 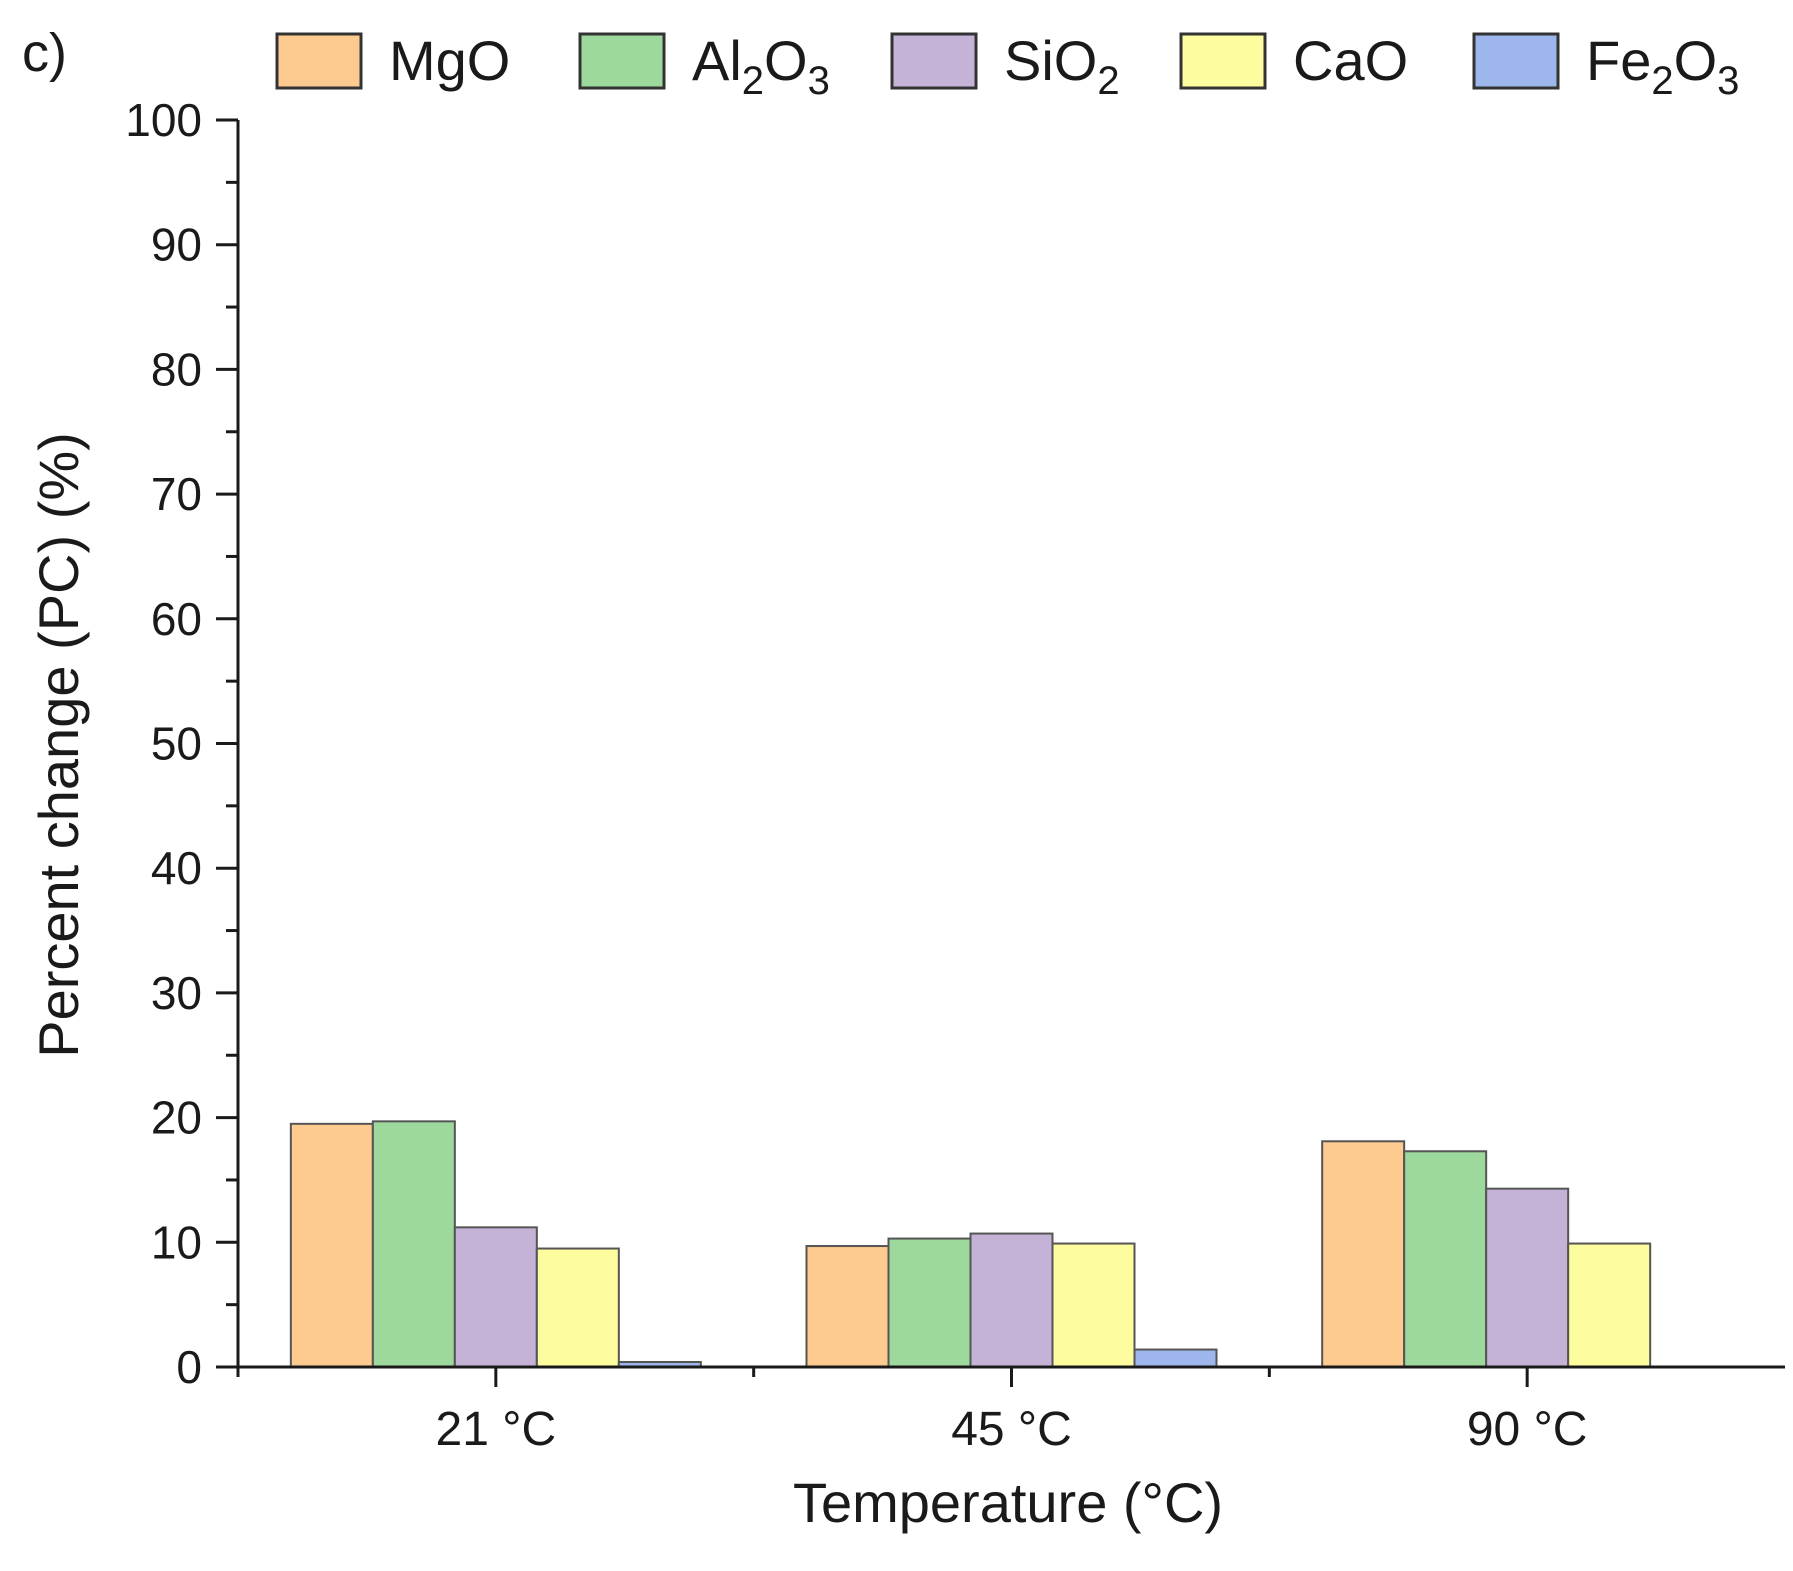 I want to click on legend-label-mgo: MgO, so click(x=449, y=60).